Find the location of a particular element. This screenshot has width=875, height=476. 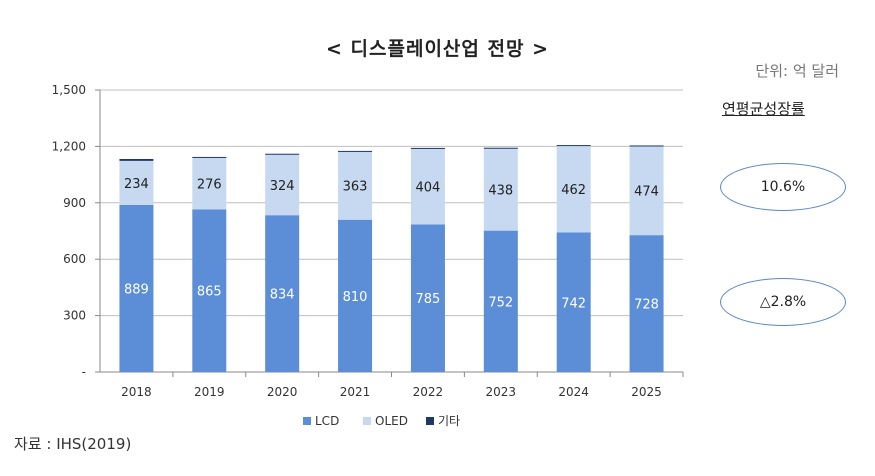

bar-lcd-2023 is located at coordinates (500, 301).